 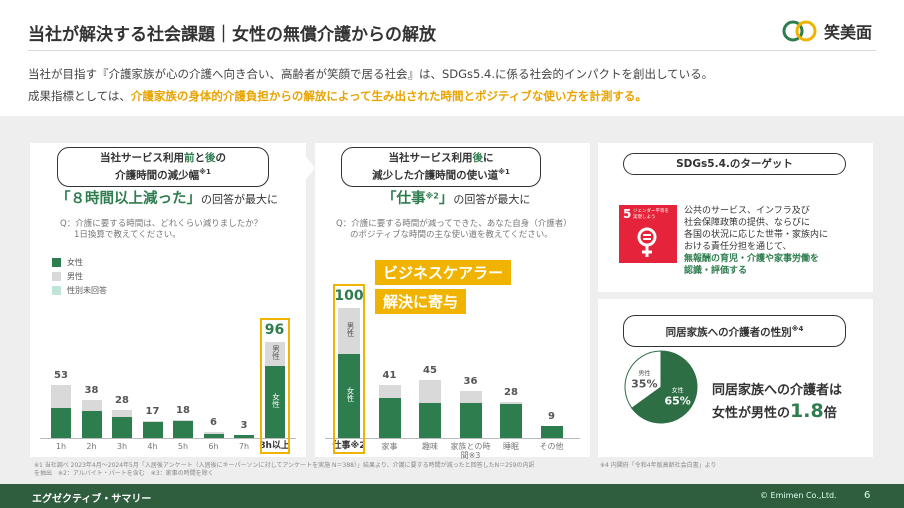 I want to click on bar-value-0: 100, so click(x=349, y=296).